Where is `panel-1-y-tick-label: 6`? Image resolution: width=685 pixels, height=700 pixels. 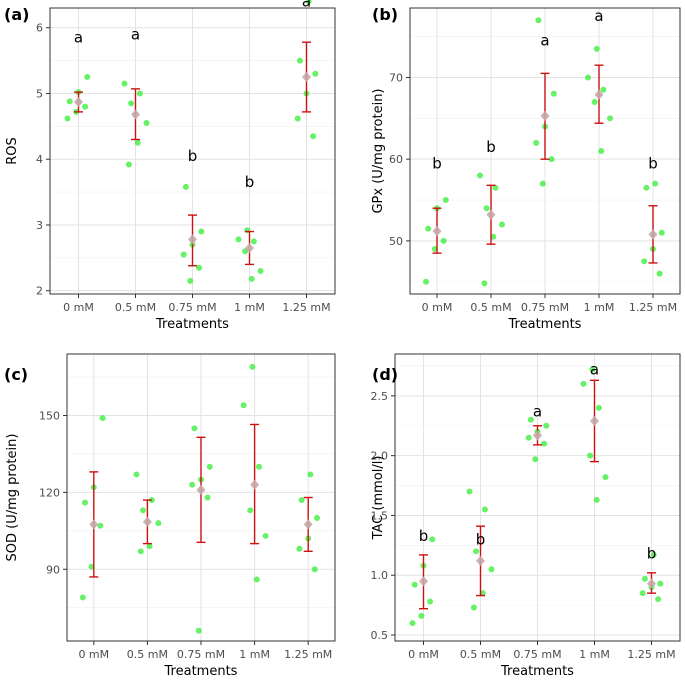 panel-1-y-tick-label: 6 is located at coordinates (39, 28).